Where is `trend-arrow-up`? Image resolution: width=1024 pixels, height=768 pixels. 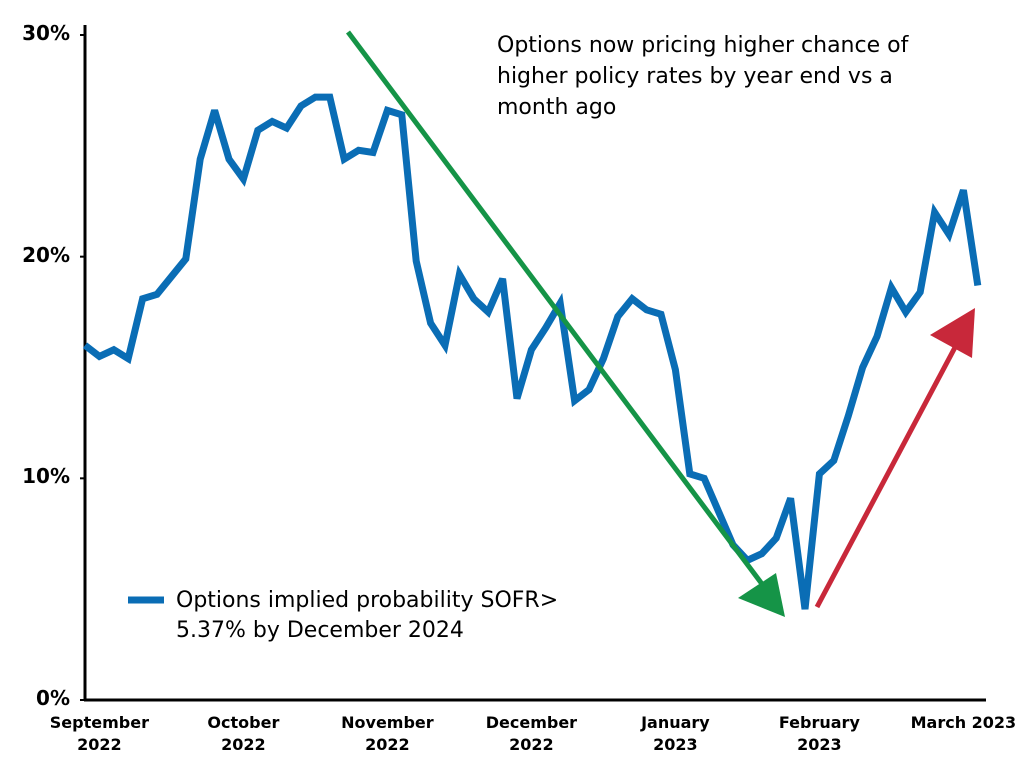 trend-arrow-up is located at coordinates (888, 472).